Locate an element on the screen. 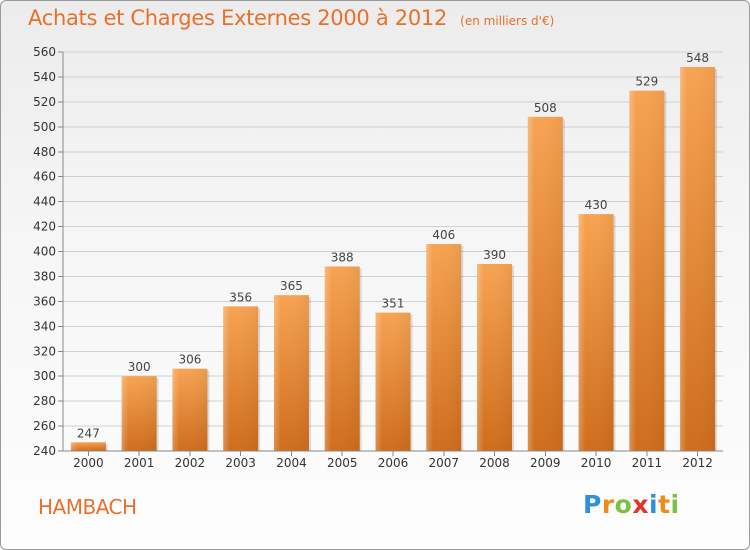 The image size is (750, 550). y-tick-label: 480 is located at coordinates (44, 152).